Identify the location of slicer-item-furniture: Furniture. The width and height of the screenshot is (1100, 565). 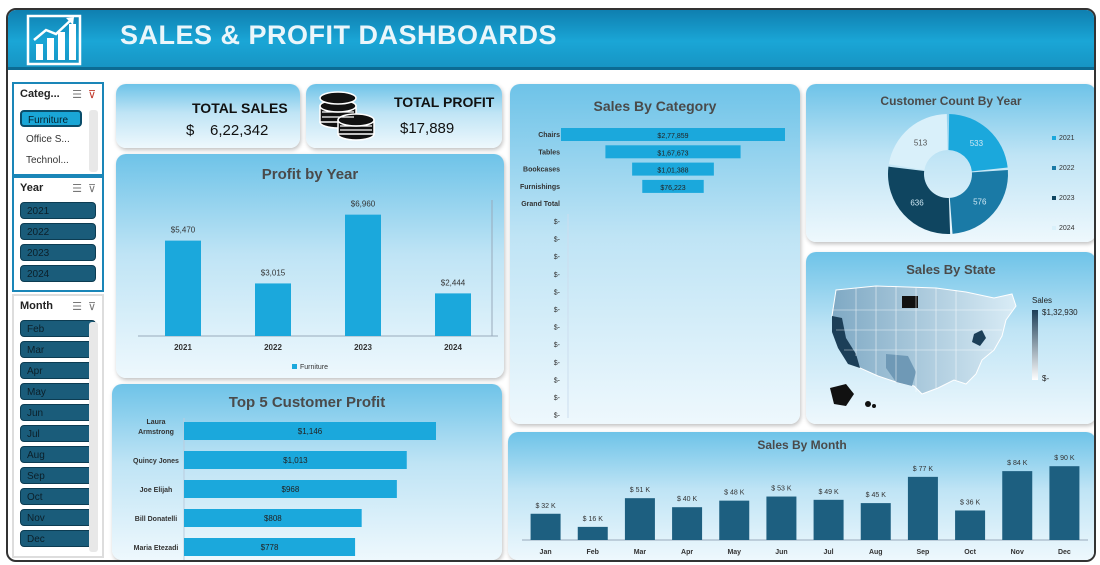
(51, 118).